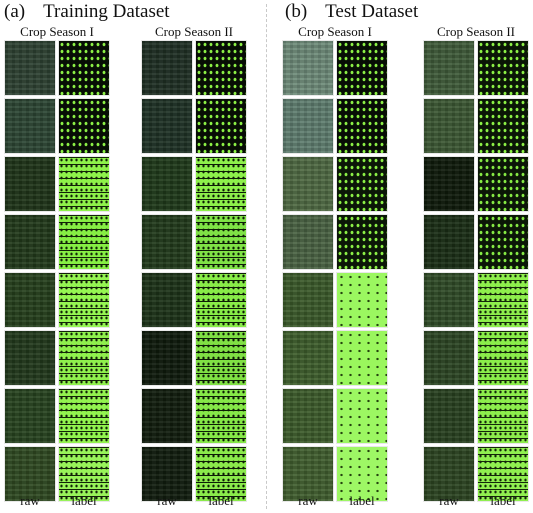  I want to click on panel-title-text: Test Dataset, so click(372, 11).